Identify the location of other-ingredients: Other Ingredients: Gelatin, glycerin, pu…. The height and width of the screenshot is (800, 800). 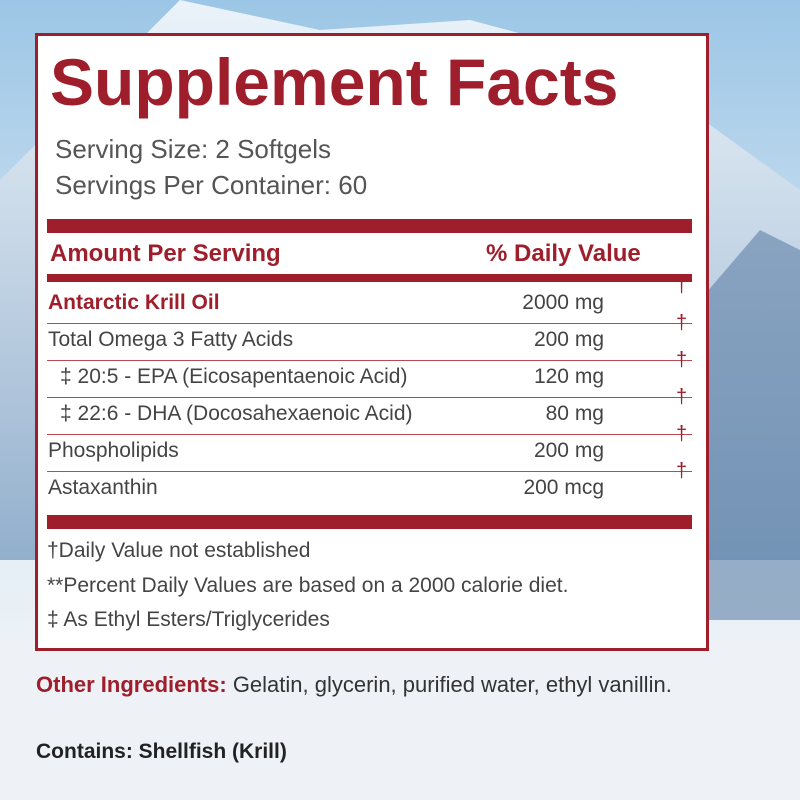
(376, 685).